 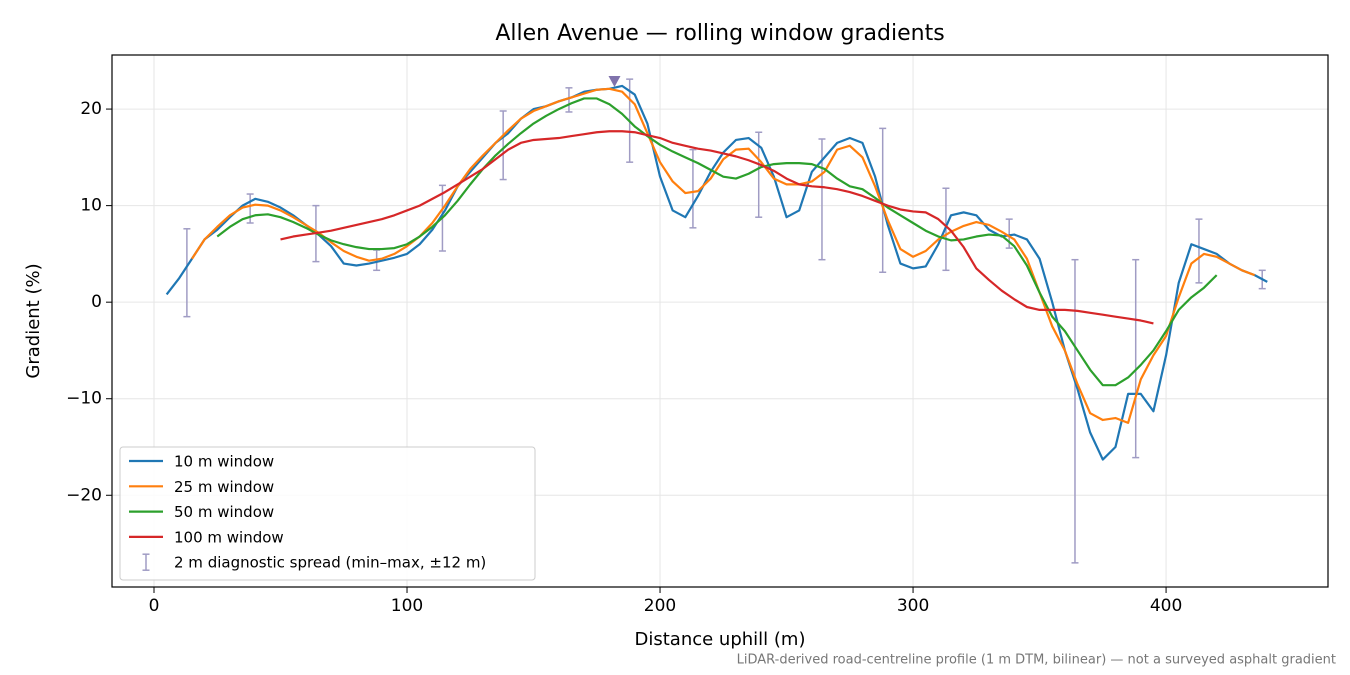 I want to click on x-tick-label: 100, so click(x=407, y=606).